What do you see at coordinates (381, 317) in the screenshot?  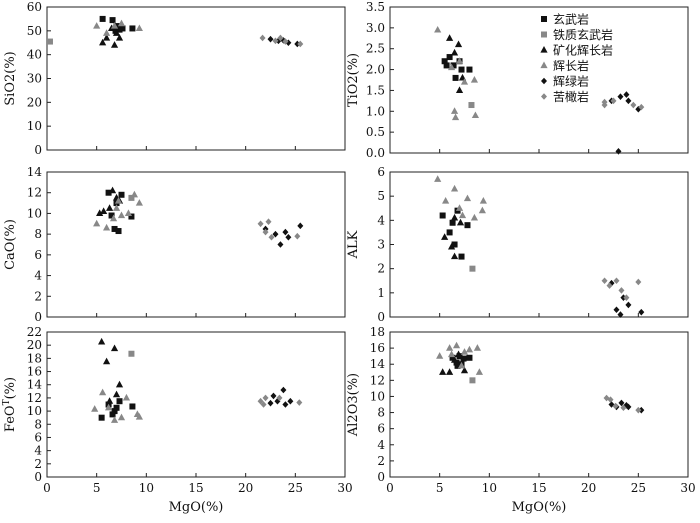 I see `alk-y-tick-label: 0` at bounding box center [381, 317].